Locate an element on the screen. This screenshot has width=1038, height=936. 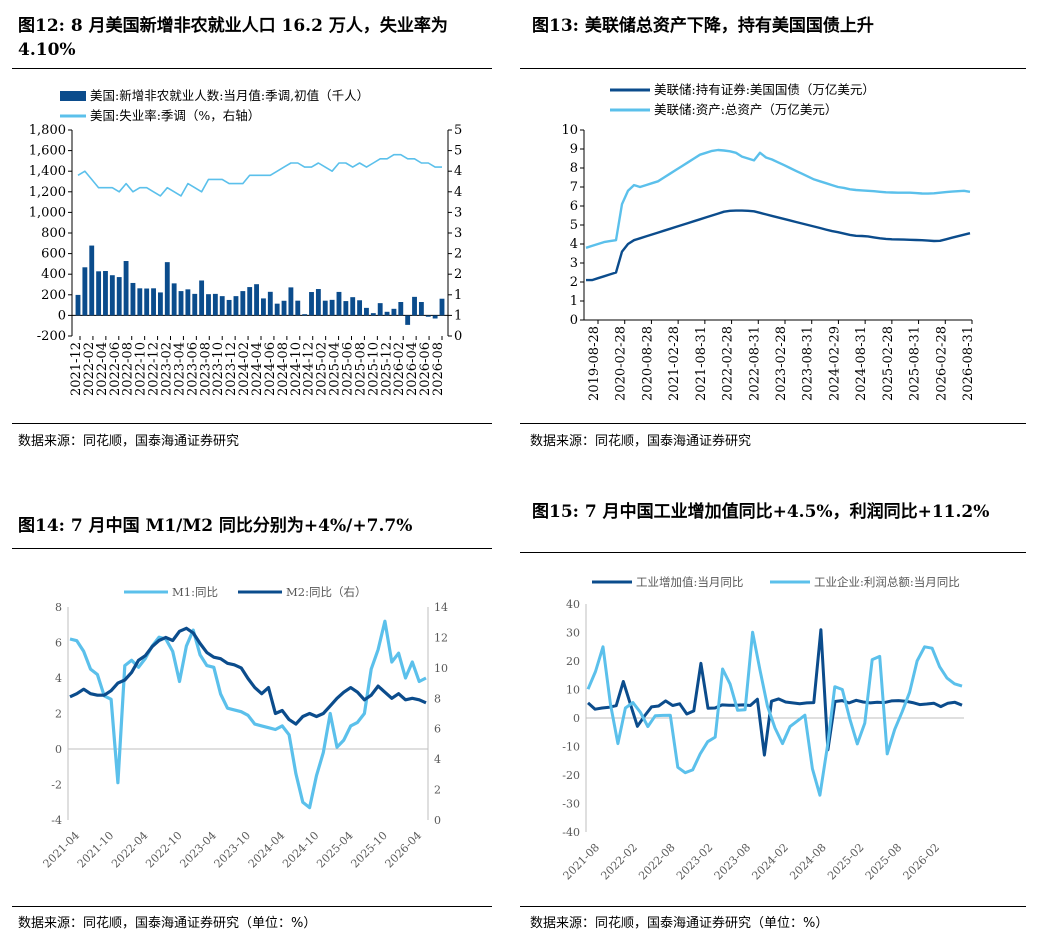
y-tick-label: -10 is located at coordinates (571, 747).